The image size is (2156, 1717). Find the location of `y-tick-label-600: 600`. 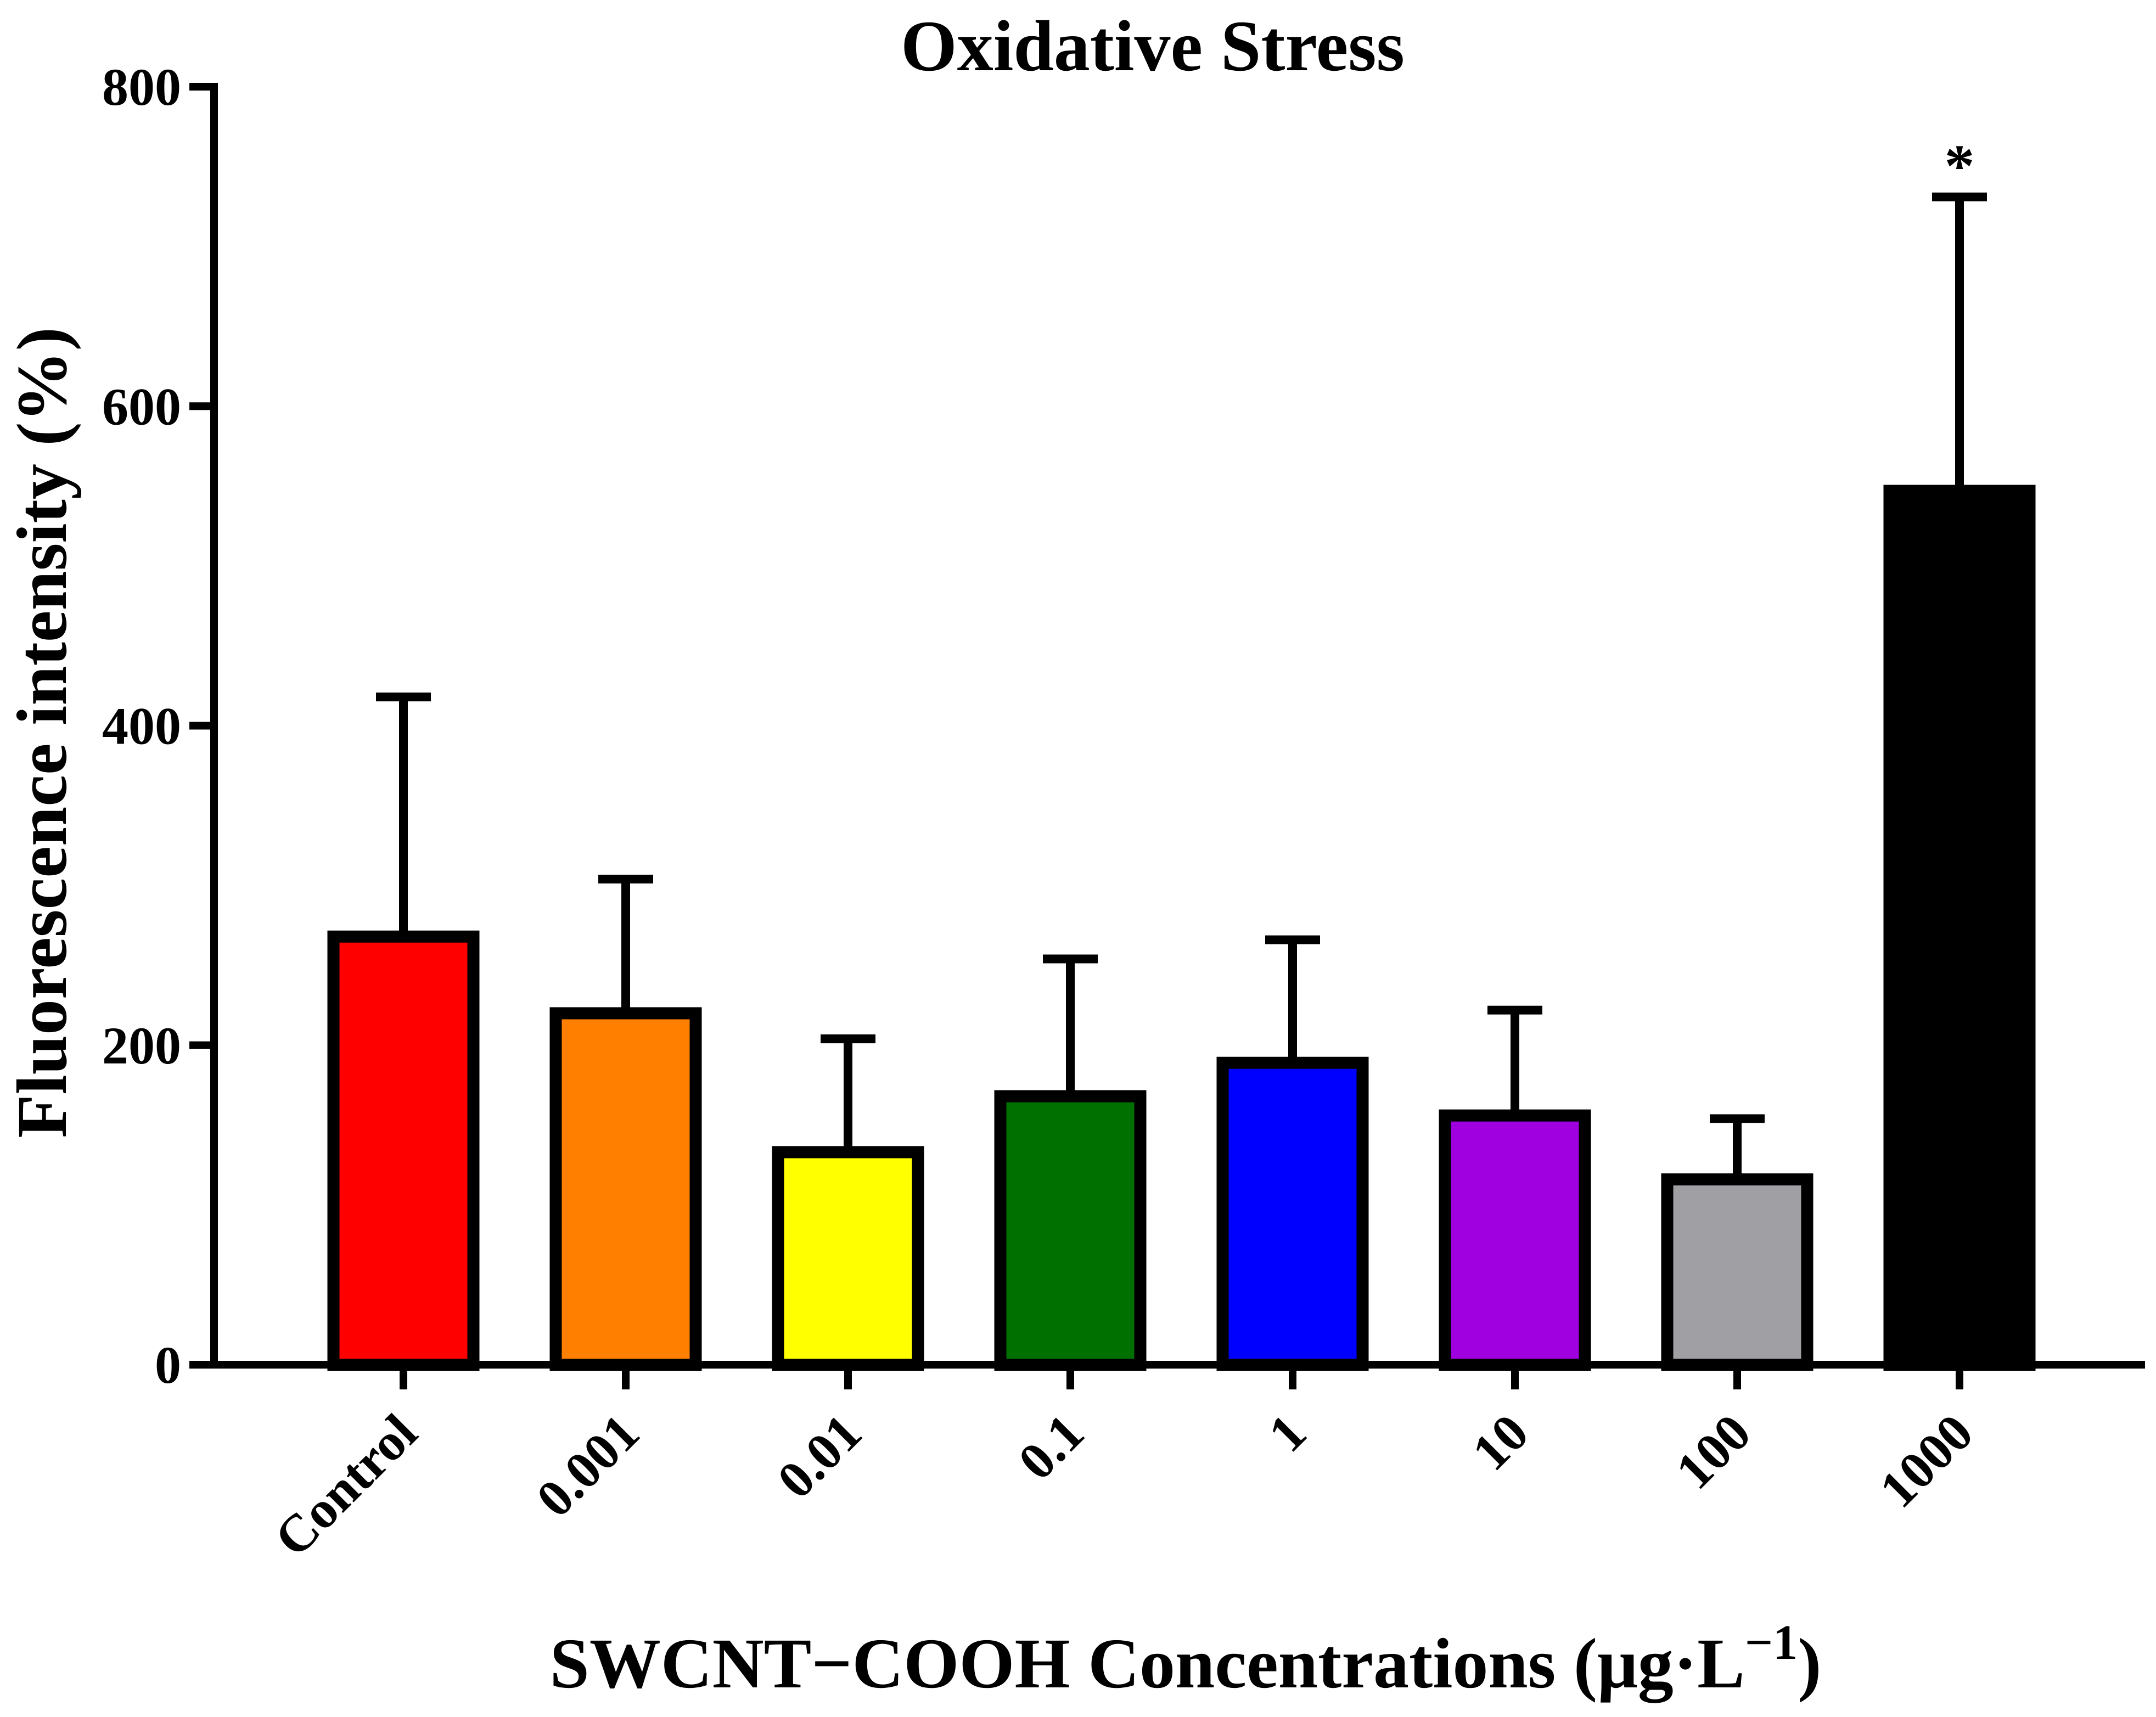

y-tick-label-600: 600 is located at coordinates (141, 406).